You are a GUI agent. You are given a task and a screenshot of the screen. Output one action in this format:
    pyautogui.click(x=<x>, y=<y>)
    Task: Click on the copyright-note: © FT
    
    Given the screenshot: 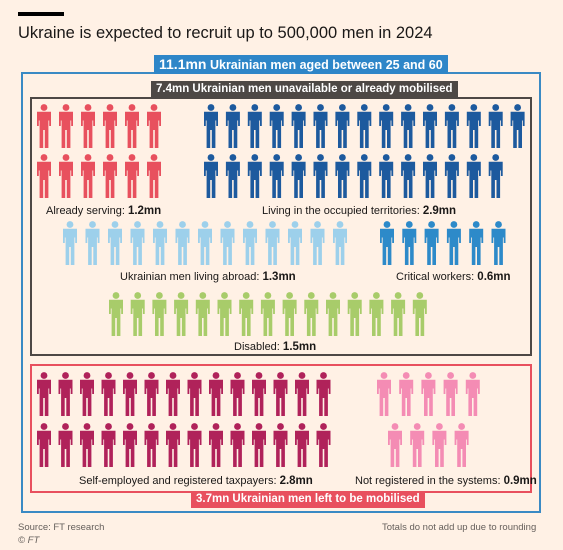 What is the action you would take?
    pyautogui.click(x=29, y=540)
    